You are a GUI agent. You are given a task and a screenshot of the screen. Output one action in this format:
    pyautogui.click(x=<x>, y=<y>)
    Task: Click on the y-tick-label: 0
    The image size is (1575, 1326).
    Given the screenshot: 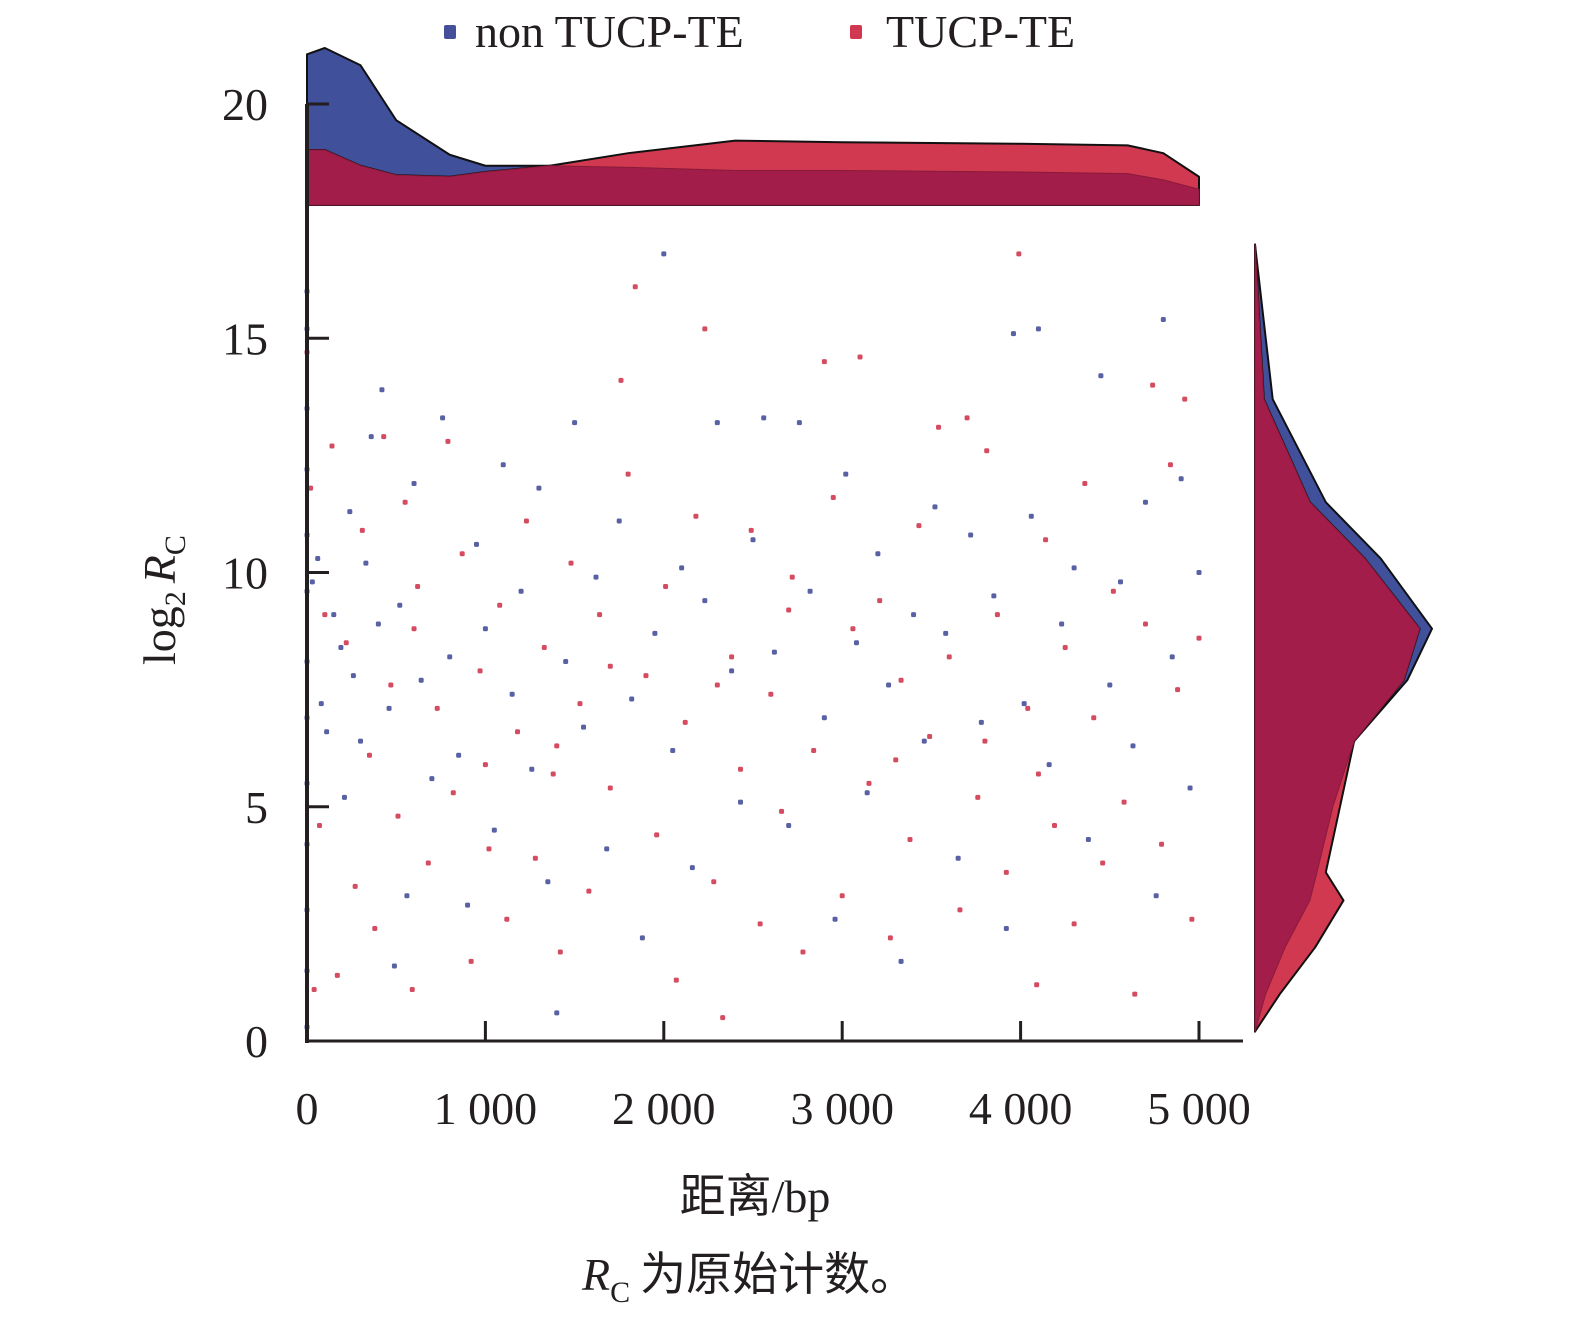 What is the action you would take?
    pyautogui.click(x=256, y=1041)
    